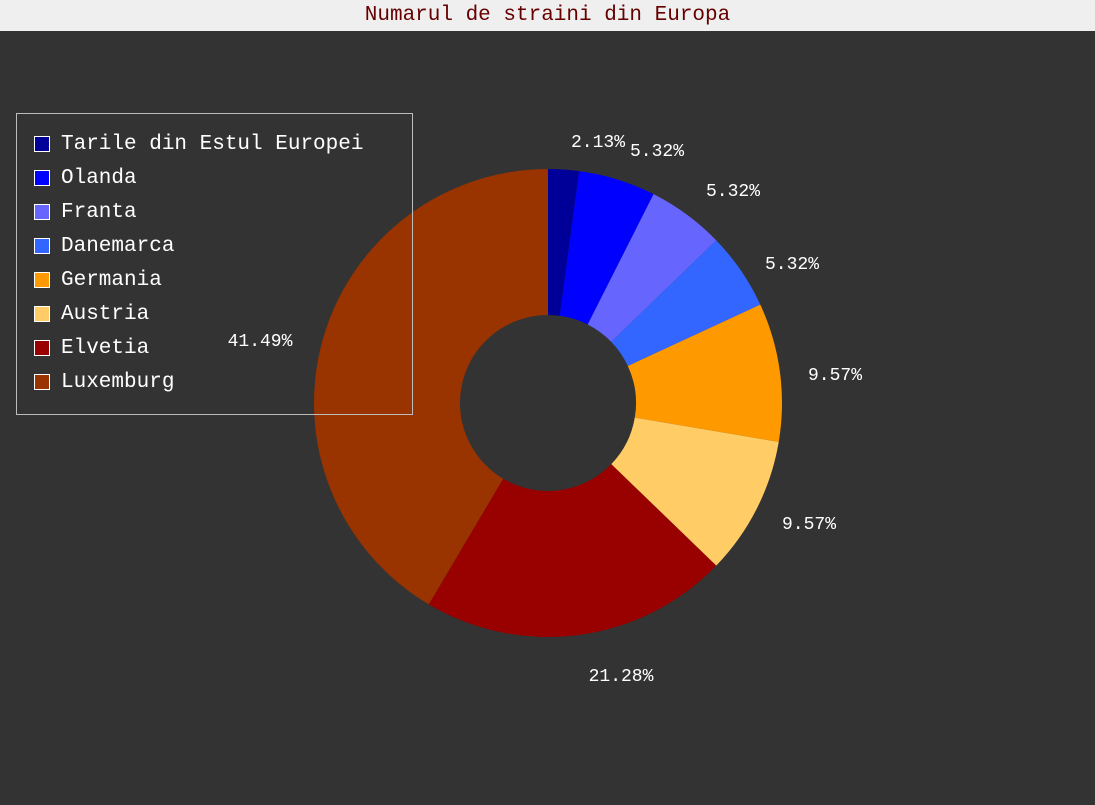  What do you see at coordinates (695, 491) in the screenshot?
I see `slice-austria` at bounding box center [695, 491].